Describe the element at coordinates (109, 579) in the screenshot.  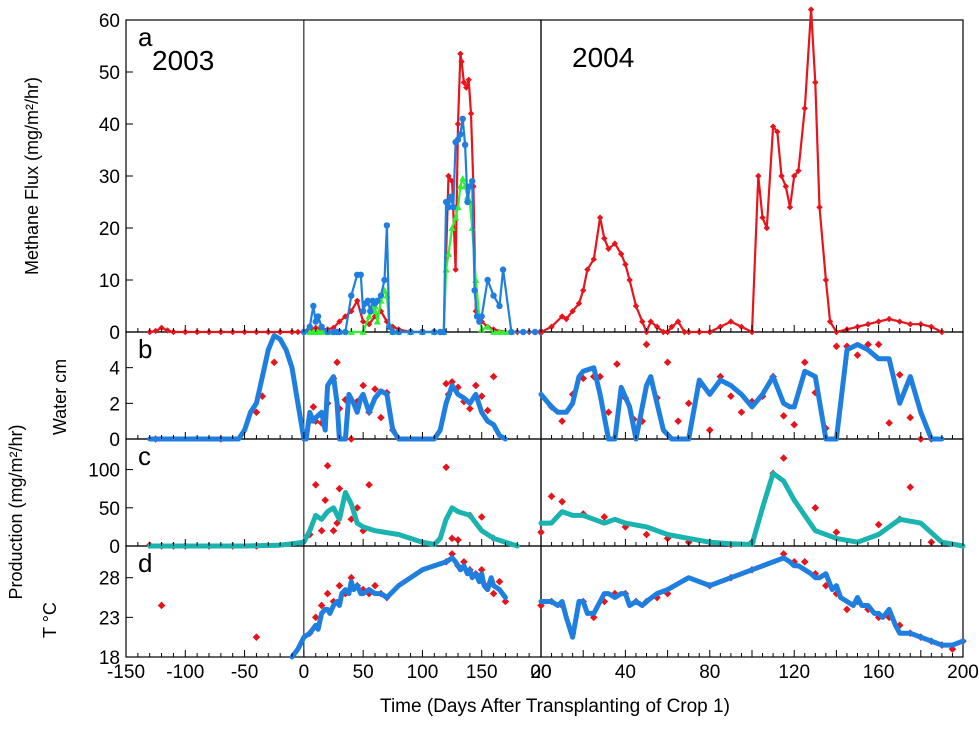
I see `panel-d-ytick-label: 28` at that location.